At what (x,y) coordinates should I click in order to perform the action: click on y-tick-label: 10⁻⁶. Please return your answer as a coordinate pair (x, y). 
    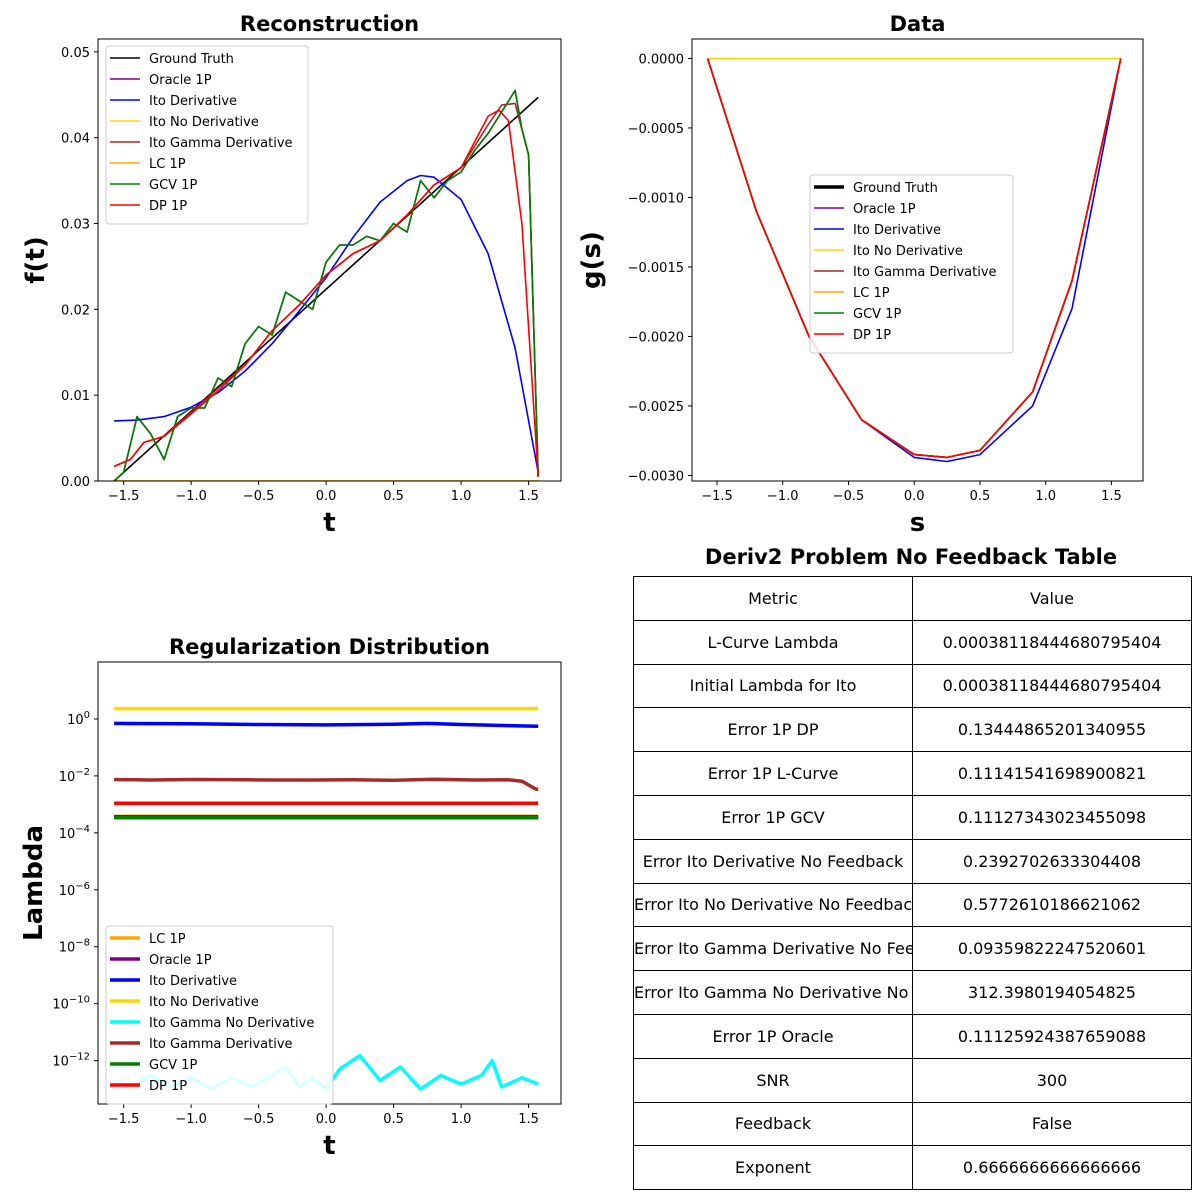
    Looking at the image, I should click on (74, 890).